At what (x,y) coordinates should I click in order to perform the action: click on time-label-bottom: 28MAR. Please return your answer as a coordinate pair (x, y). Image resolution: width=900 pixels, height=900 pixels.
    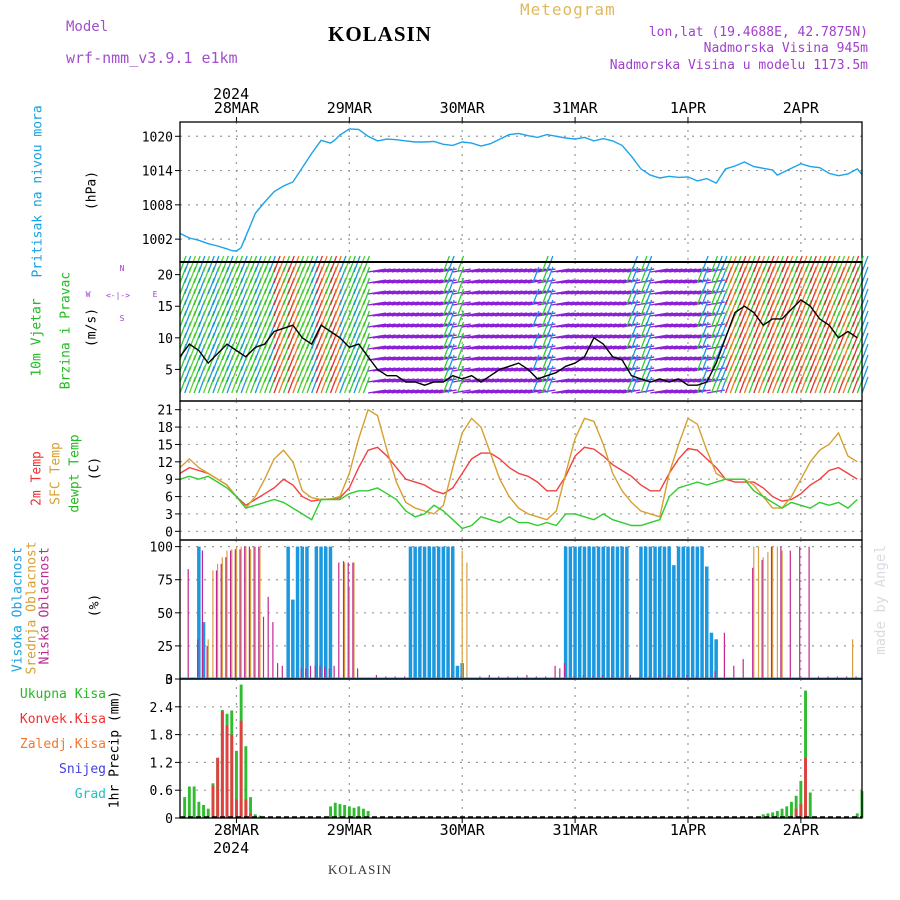
    Looking at the image, I should click on (237, 830).